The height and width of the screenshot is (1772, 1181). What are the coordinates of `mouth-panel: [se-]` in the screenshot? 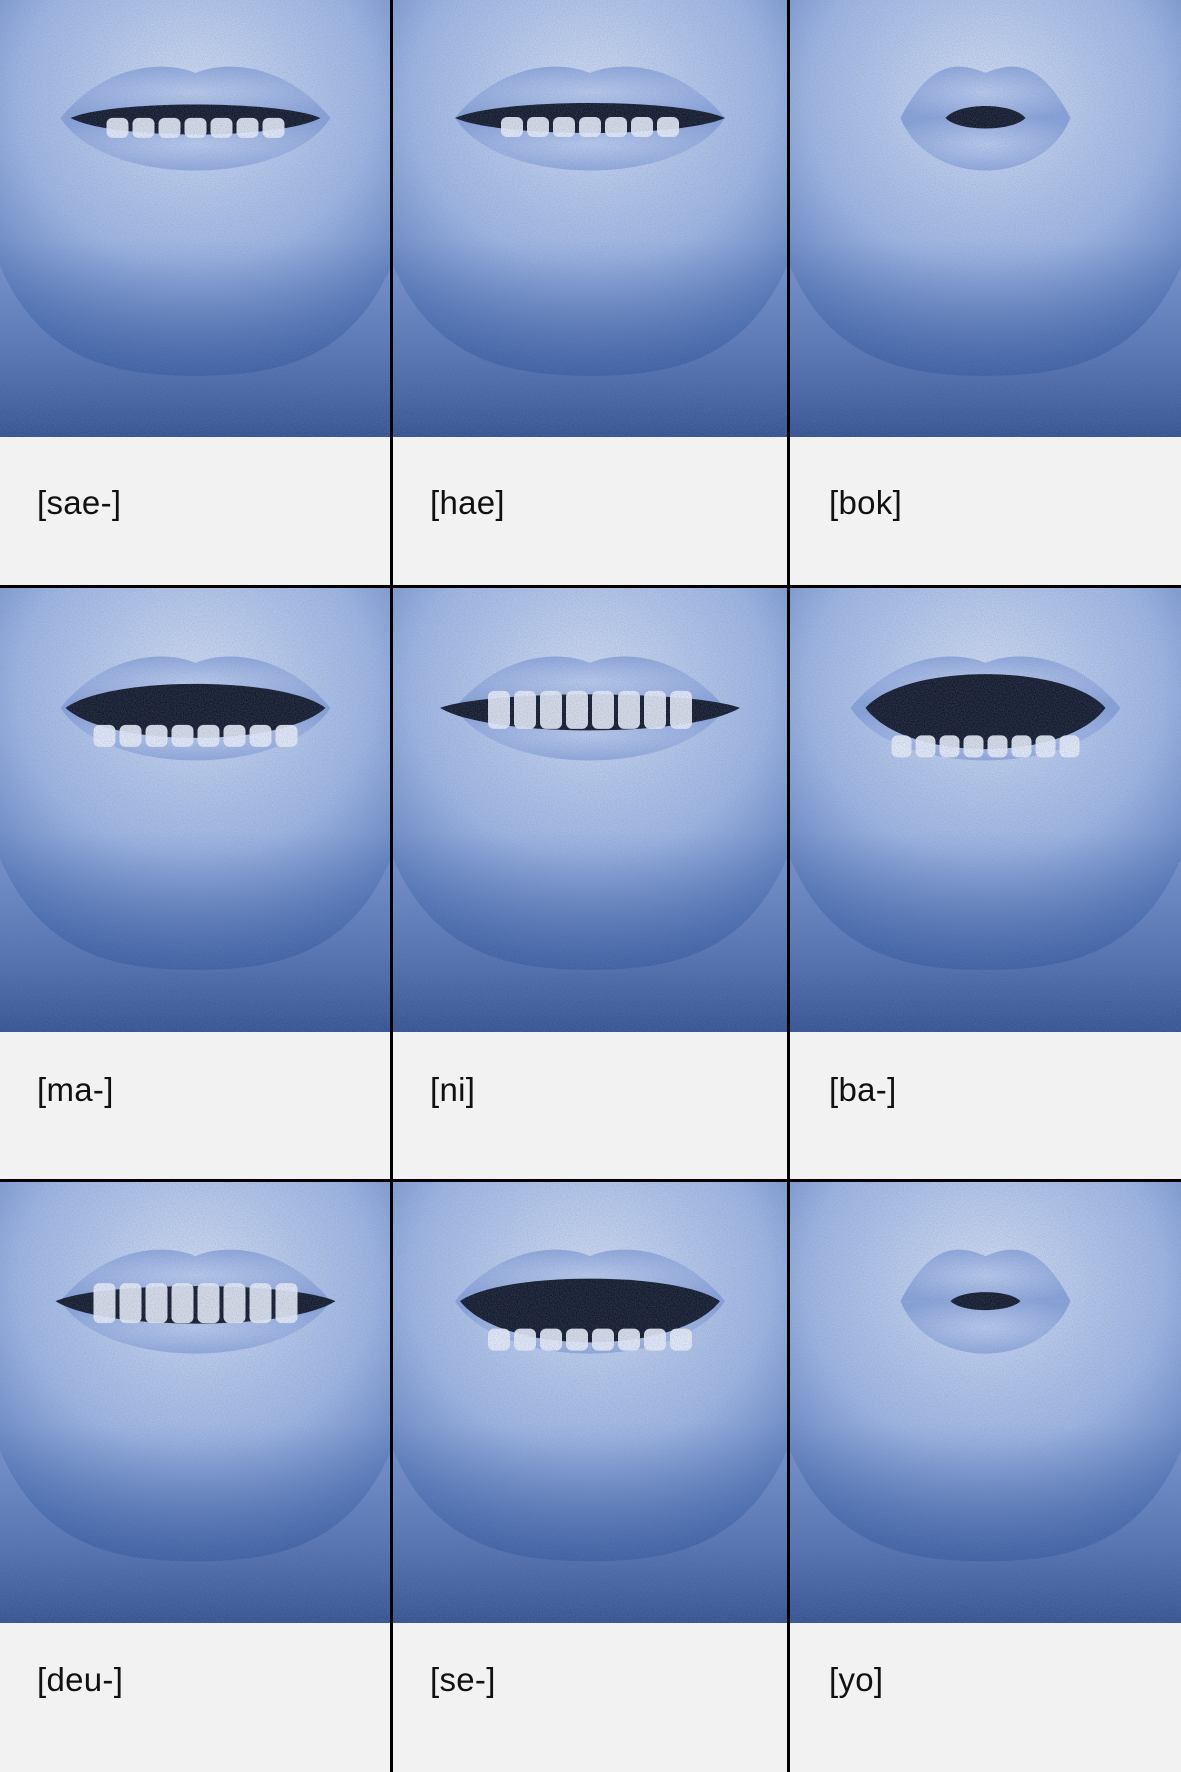 It's located at (590, 1477).